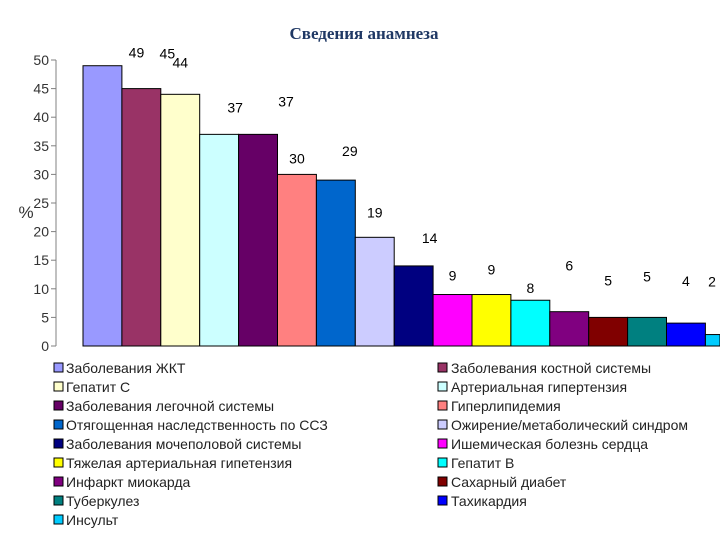  I want to click on legend-label: Заболевания костной системы, so click(551, 368).